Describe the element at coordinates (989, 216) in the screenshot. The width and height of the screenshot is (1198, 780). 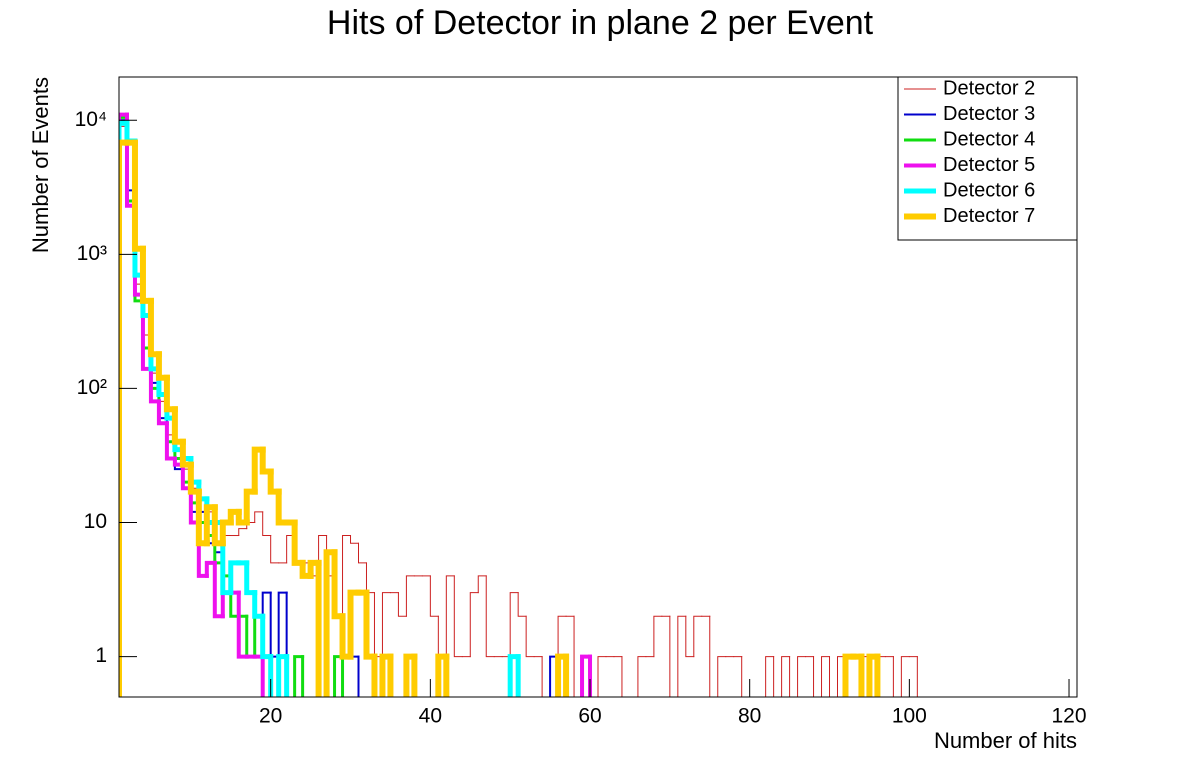
I see `legend-label: Detector 7` at that location.